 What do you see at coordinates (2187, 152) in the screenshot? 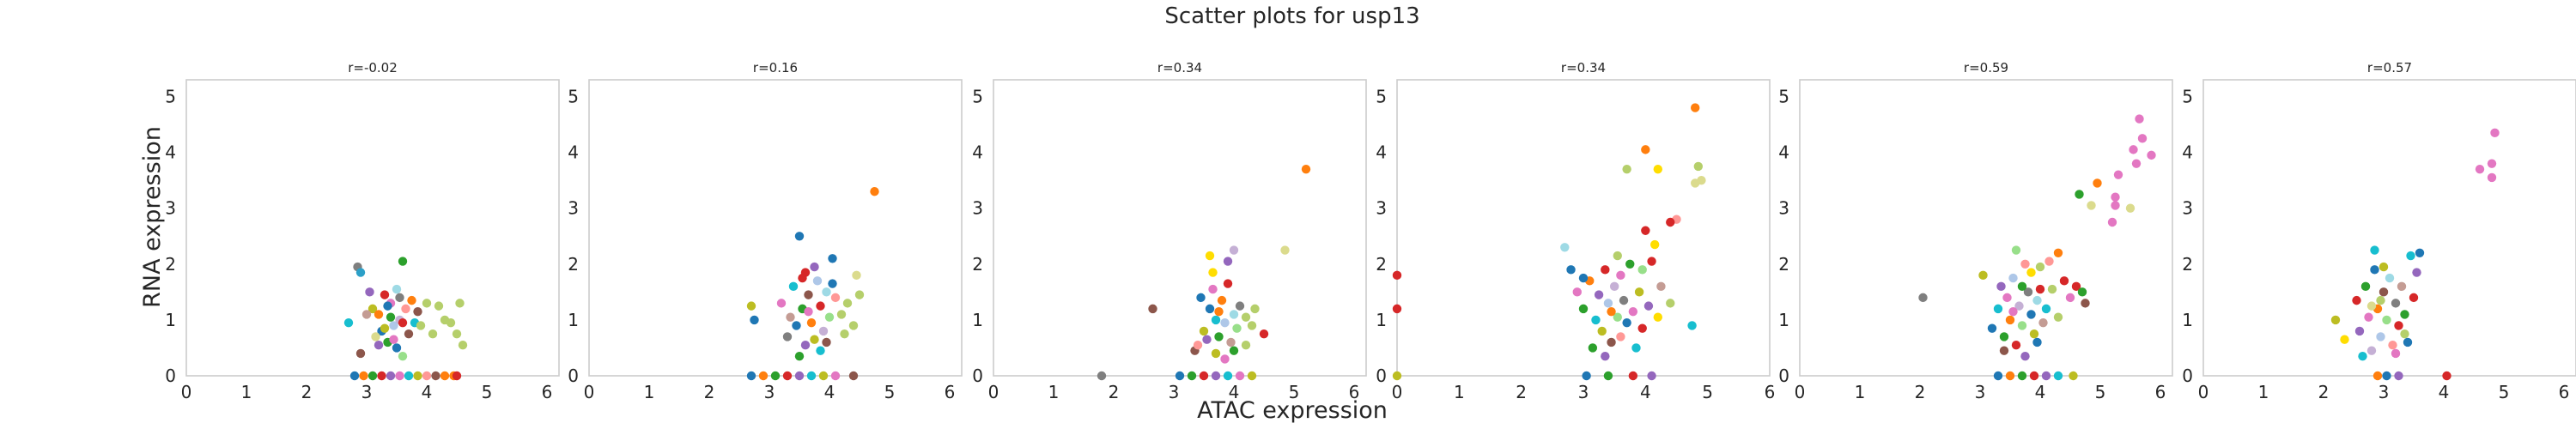
I see `y-tick-label: 4` at bounding box center [2187, 152].